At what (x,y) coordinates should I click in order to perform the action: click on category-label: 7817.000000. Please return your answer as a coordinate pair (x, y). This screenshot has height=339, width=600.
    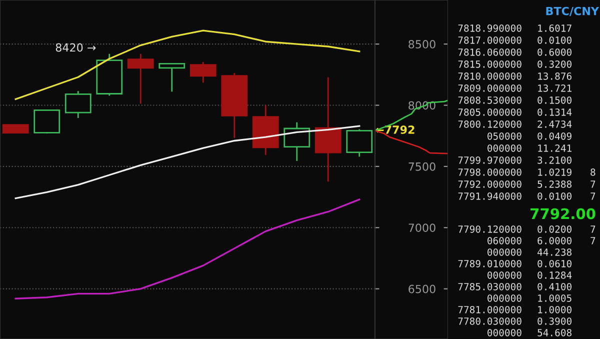
    Looking at the image, I should click on (490, 40).